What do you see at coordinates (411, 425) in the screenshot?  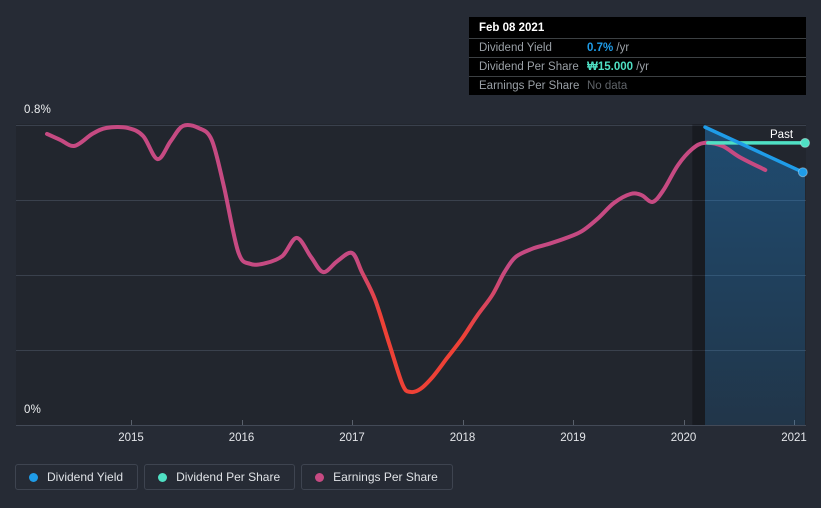 I see `x-axis-line` at bounding box center [411, 425].